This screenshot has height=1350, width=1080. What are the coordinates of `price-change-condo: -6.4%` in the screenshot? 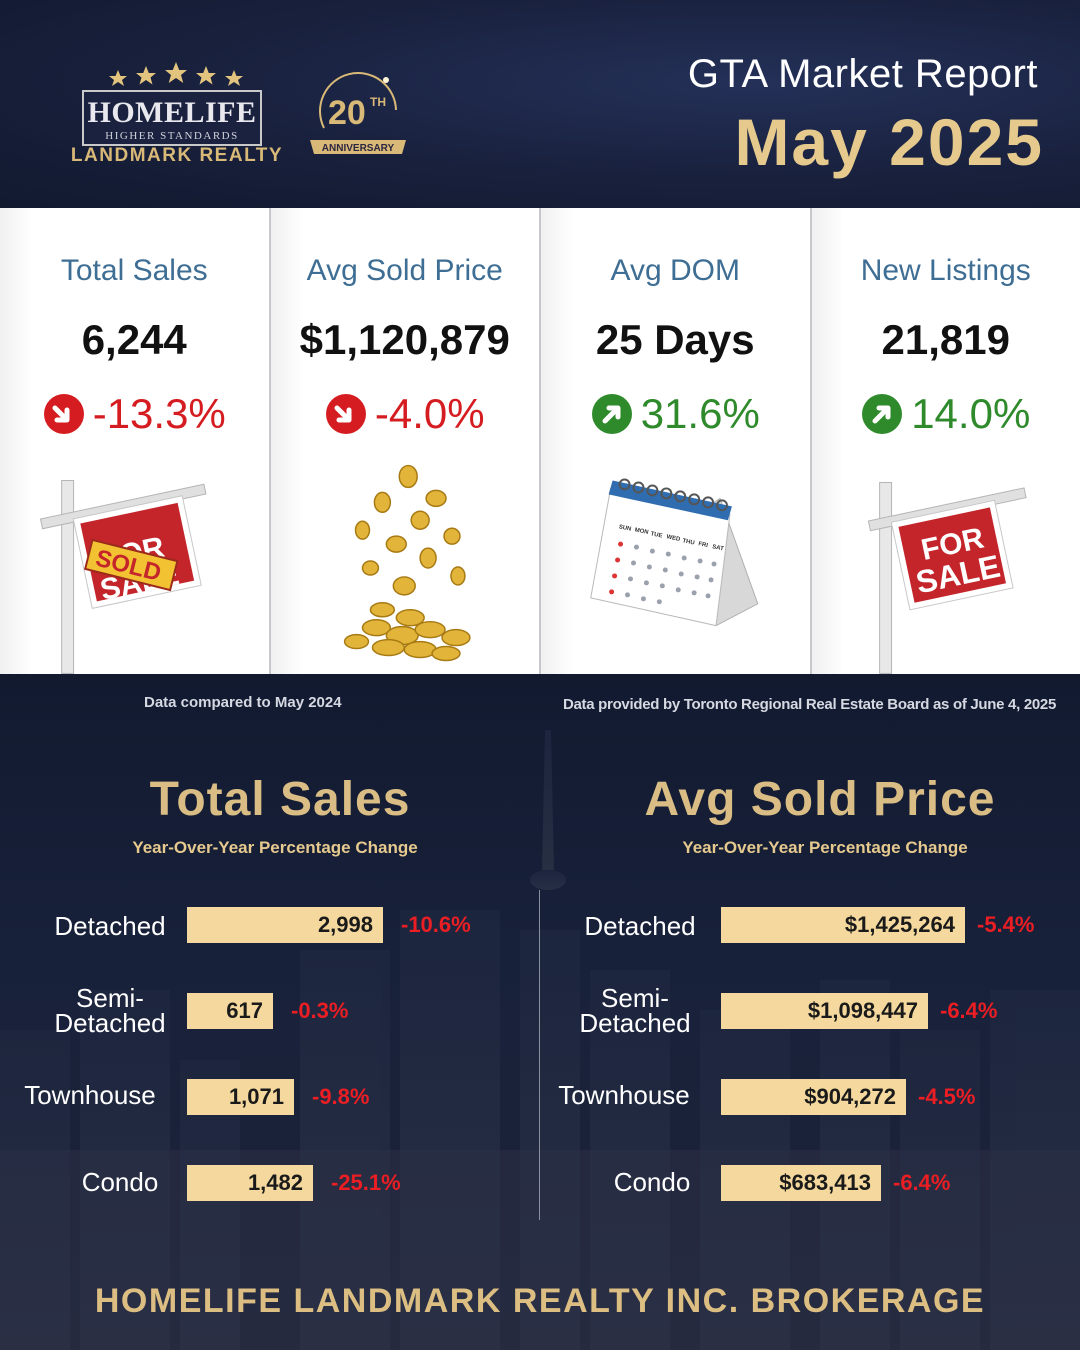 It's located at (922, 1182).